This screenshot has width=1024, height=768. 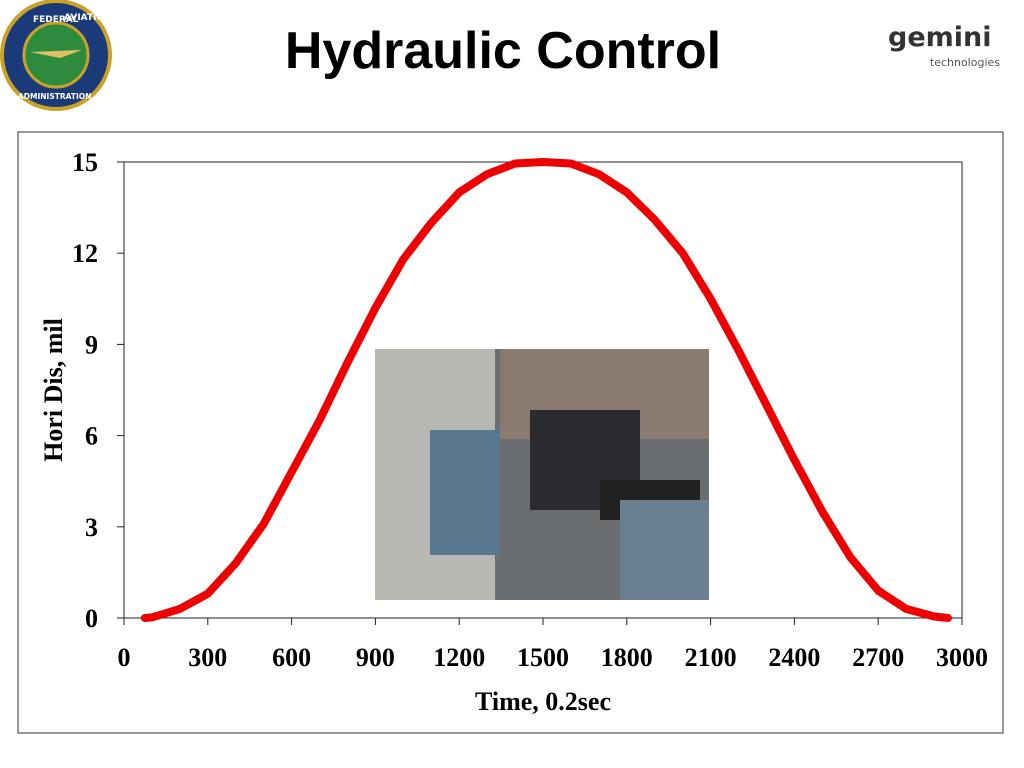 I want to click on logo-text: gemini, so click(x=940, y=37).